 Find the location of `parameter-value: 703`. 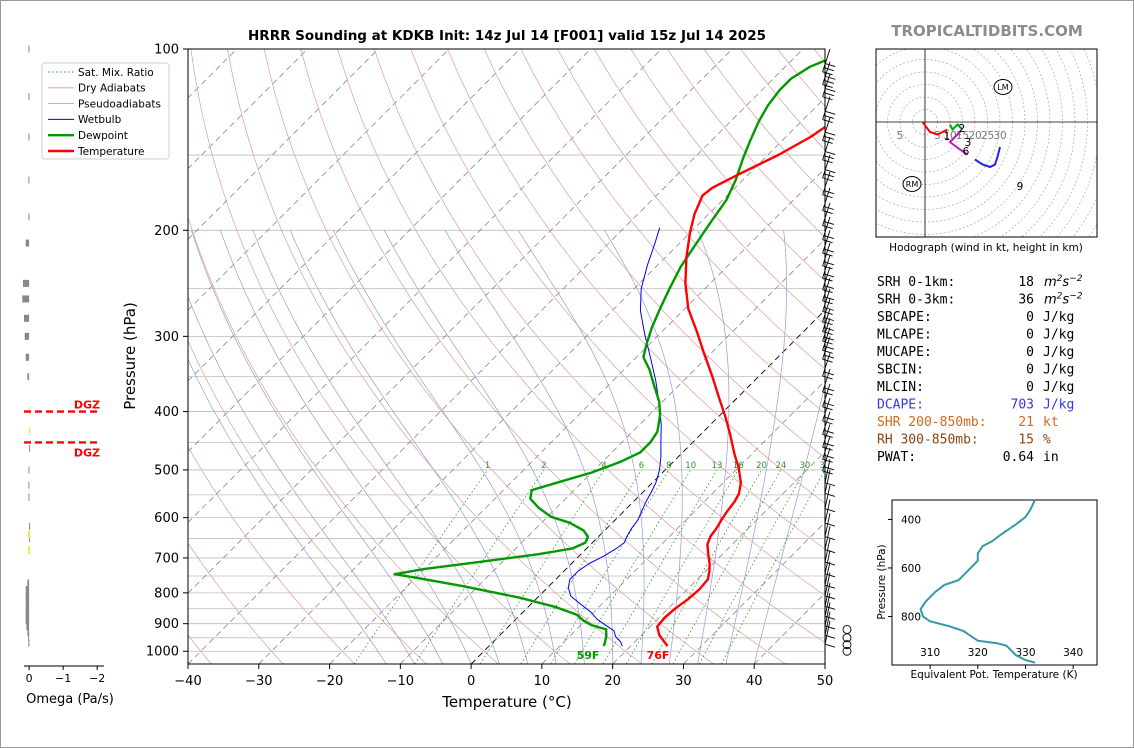

parameter-value: 703 is located at coordinates (1022, 405).